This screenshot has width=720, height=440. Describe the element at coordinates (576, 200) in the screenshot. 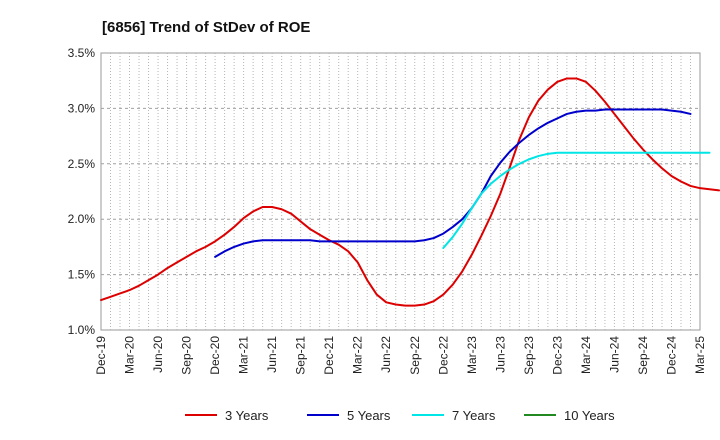

I see `series-line-7-years` at that location.